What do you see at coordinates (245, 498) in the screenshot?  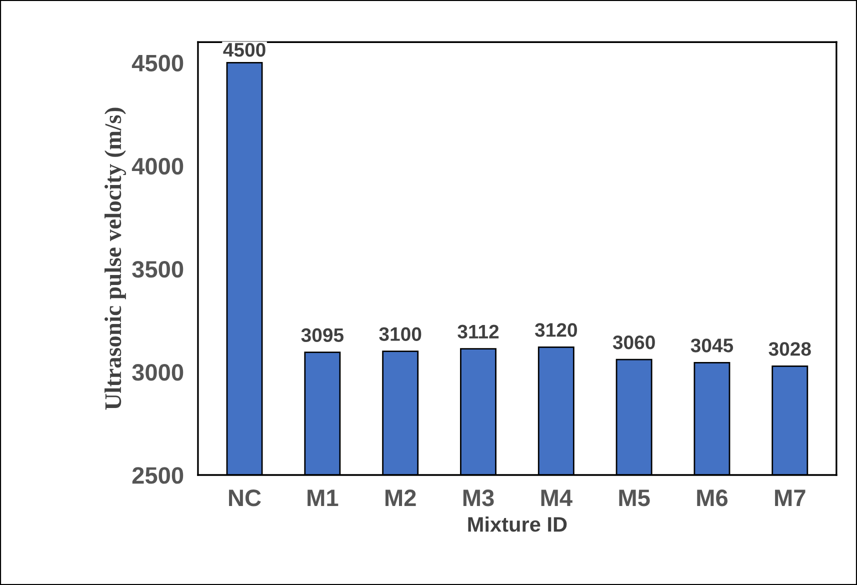 I see `x-tick-label: NC` at bounding box center [245, 498].